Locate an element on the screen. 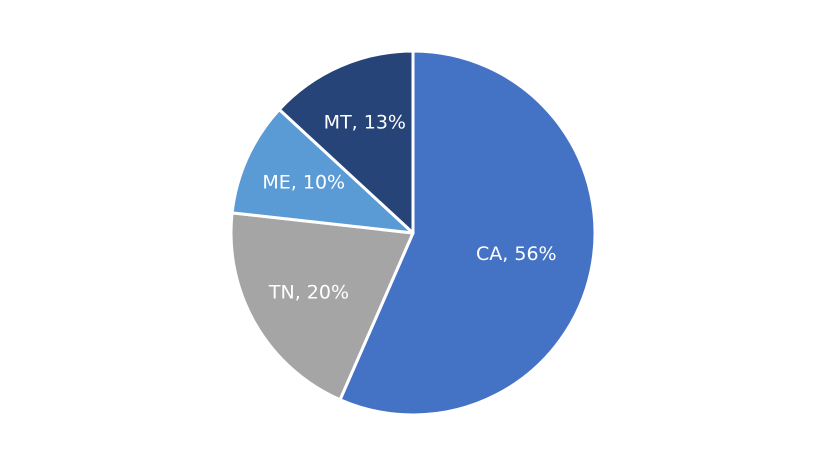 This screenshot has width=829, height=468. data-label: ME, 10% is located at coordinates (303, 183).